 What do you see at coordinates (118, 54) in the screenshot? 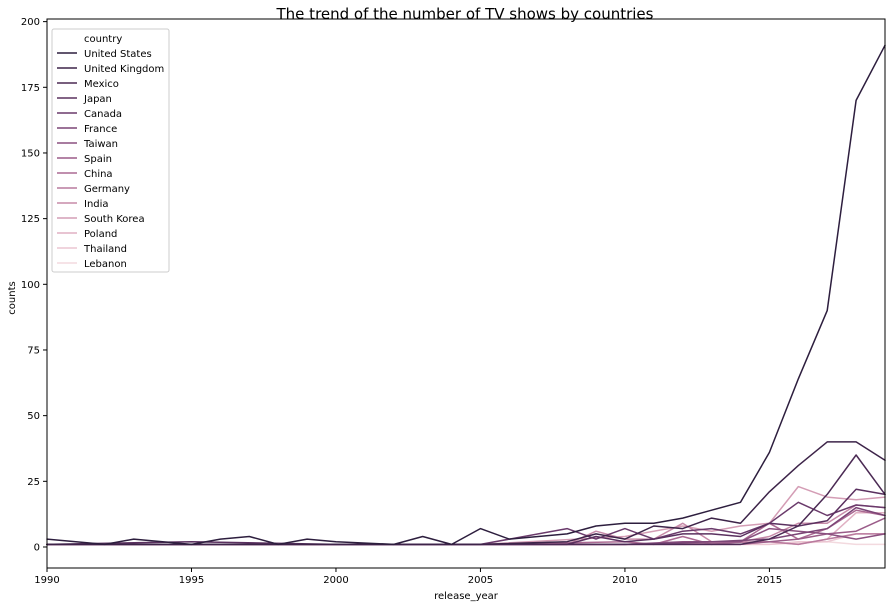
I see `legend-label: United States` at bounding box center [118, 54].